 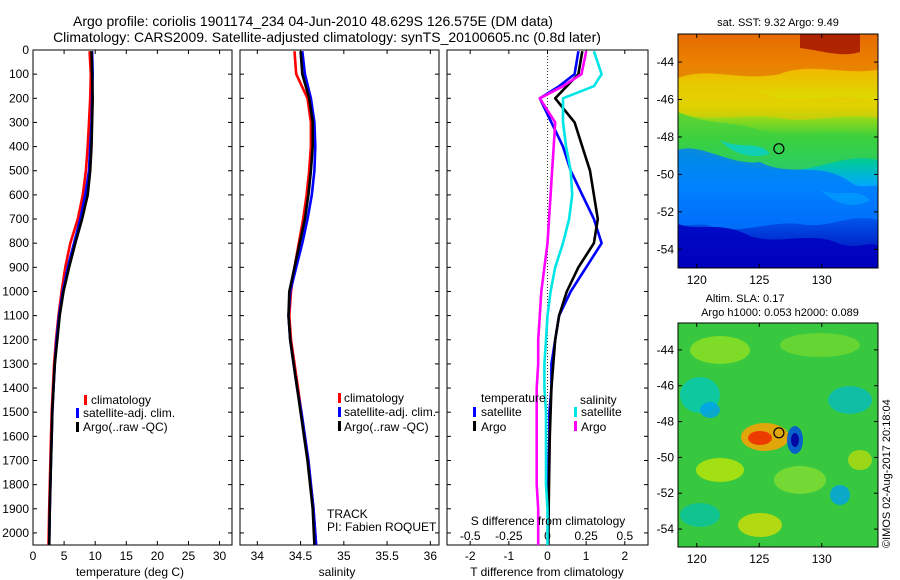 I want to click on y-tick-label: 1800, so click(x=15, y=485).